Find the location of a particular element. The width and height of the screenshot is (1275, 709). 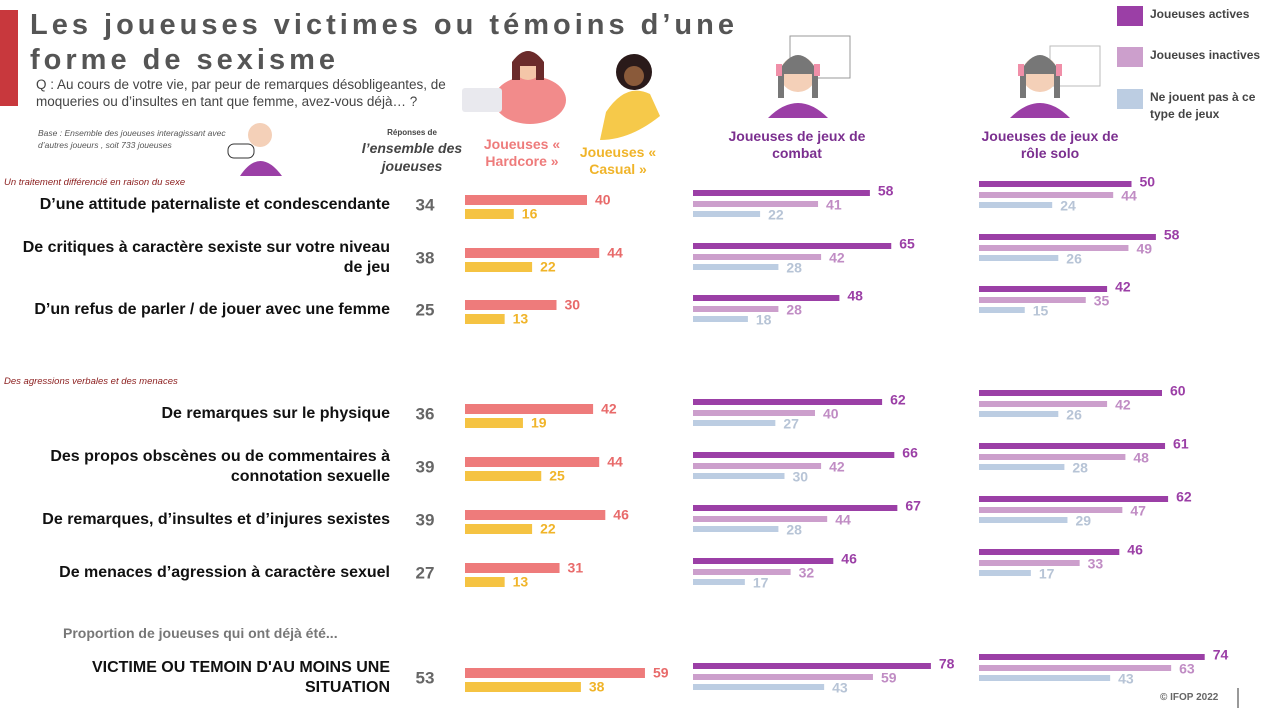

rpg-value: 60 is located at coordinates (1178, 391).